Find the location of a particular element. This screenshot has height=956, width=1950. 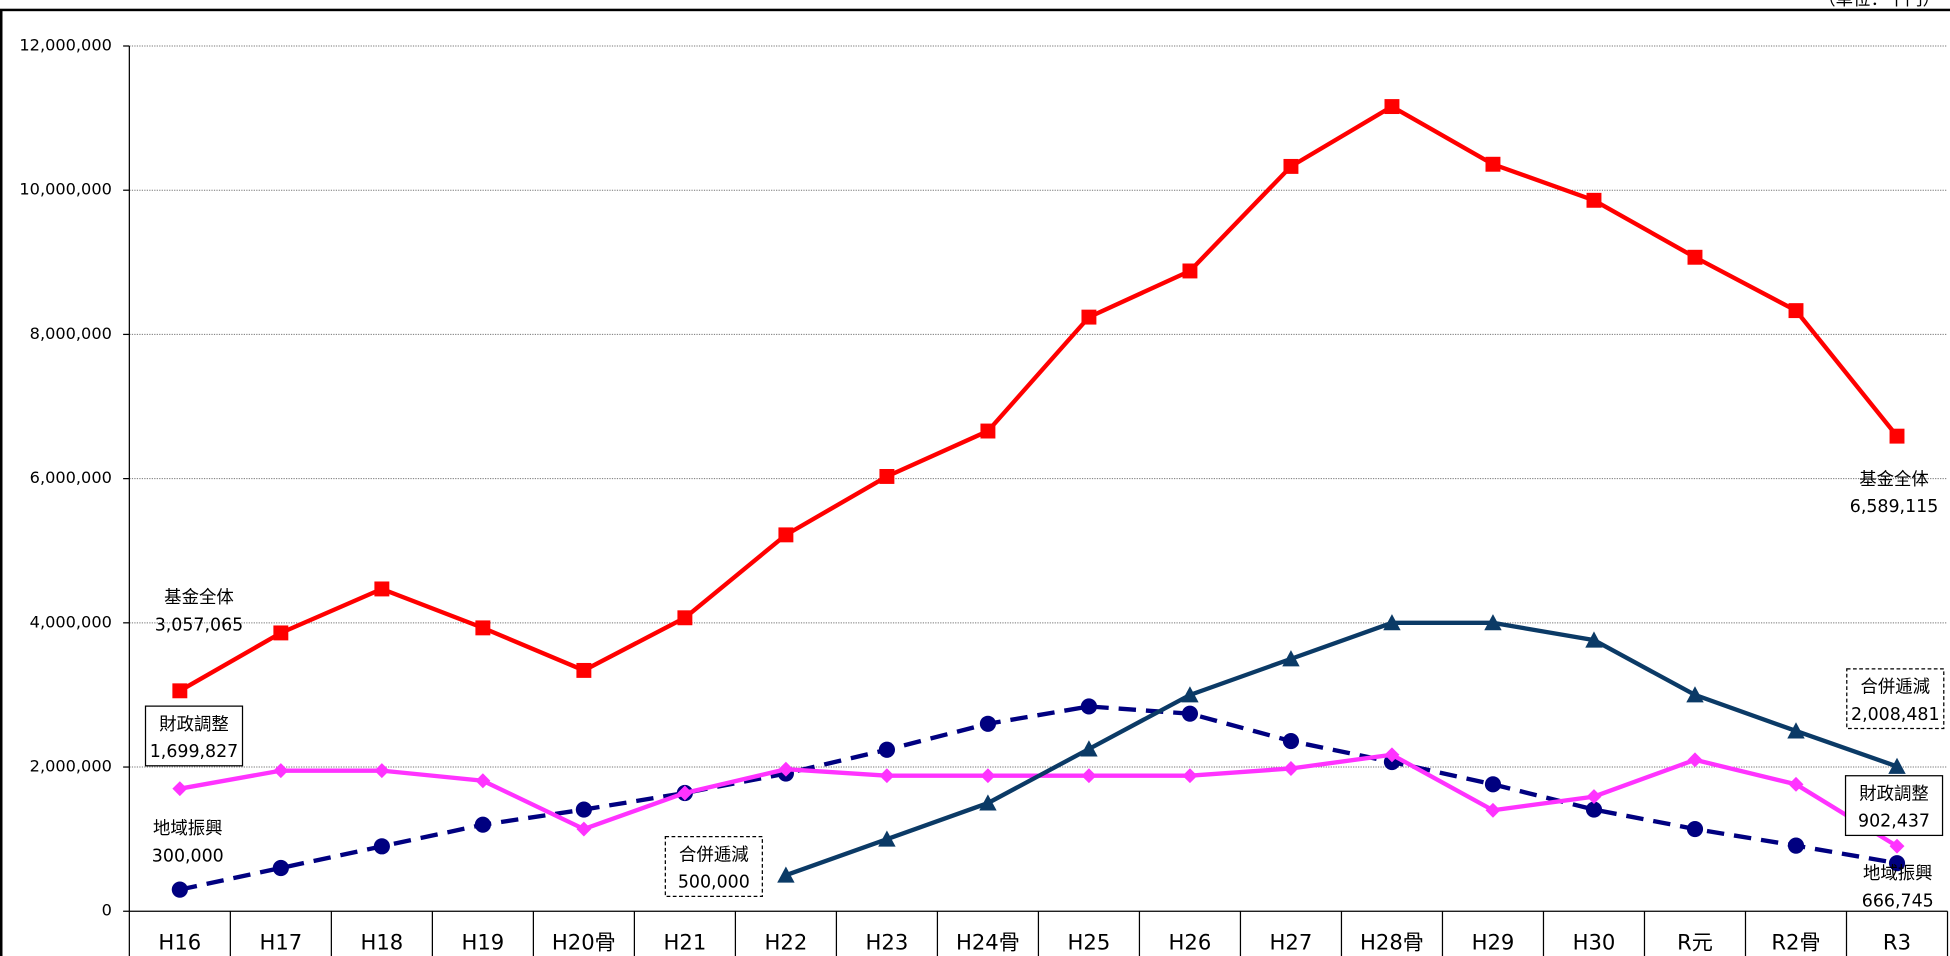

x-tick-label: H22 is located at coordinates (786, 942).